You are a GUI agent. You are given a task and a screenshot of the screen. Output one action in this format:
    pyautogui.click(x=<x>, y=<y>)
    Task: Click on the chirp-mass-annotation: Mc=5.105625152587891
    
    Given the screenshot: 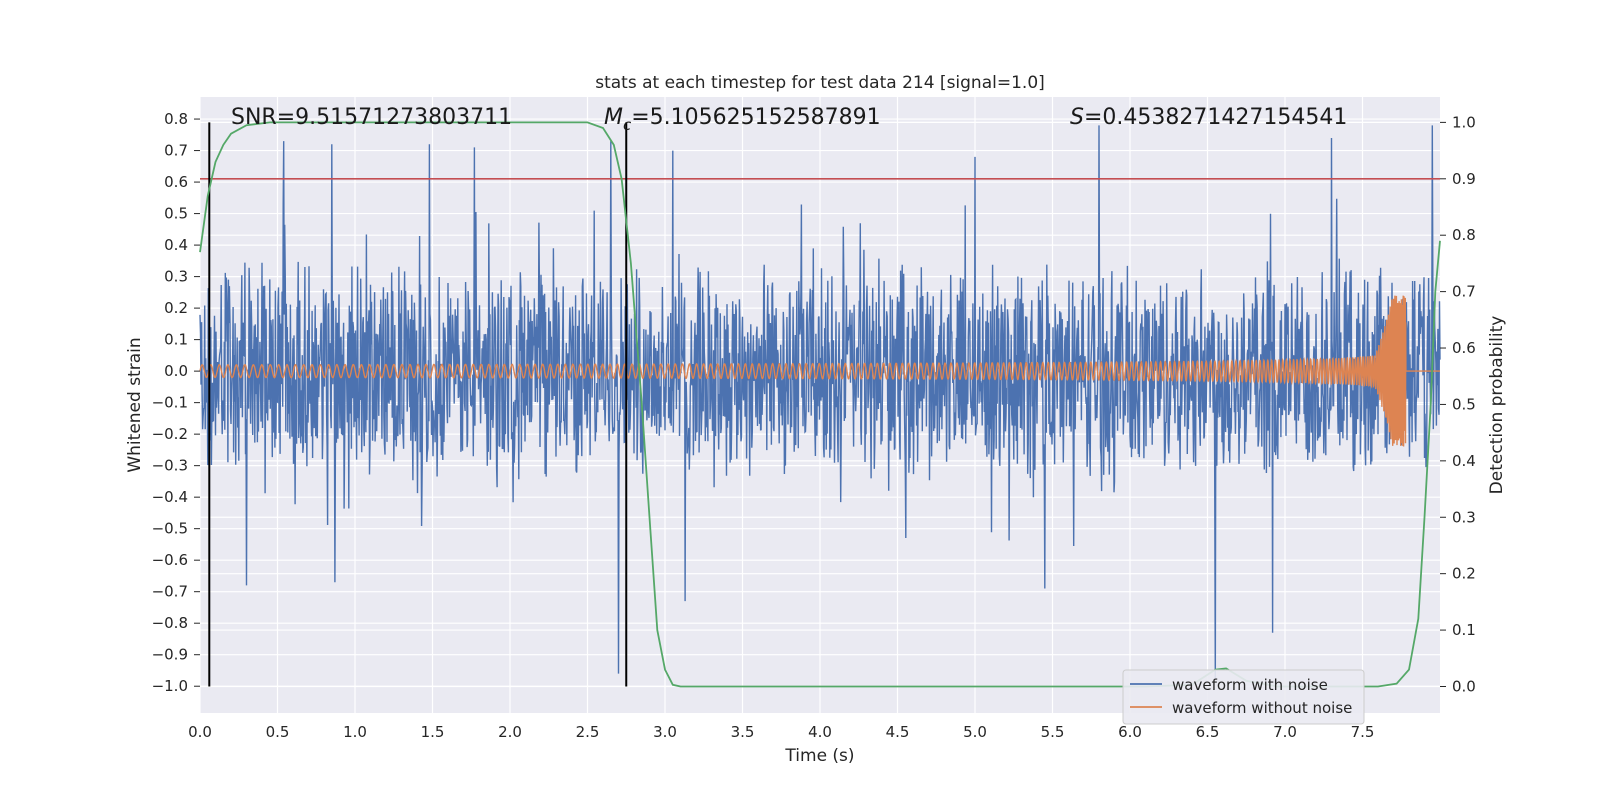 What is the action you would take?
    pyautogui.click(x=742, y=119)
    